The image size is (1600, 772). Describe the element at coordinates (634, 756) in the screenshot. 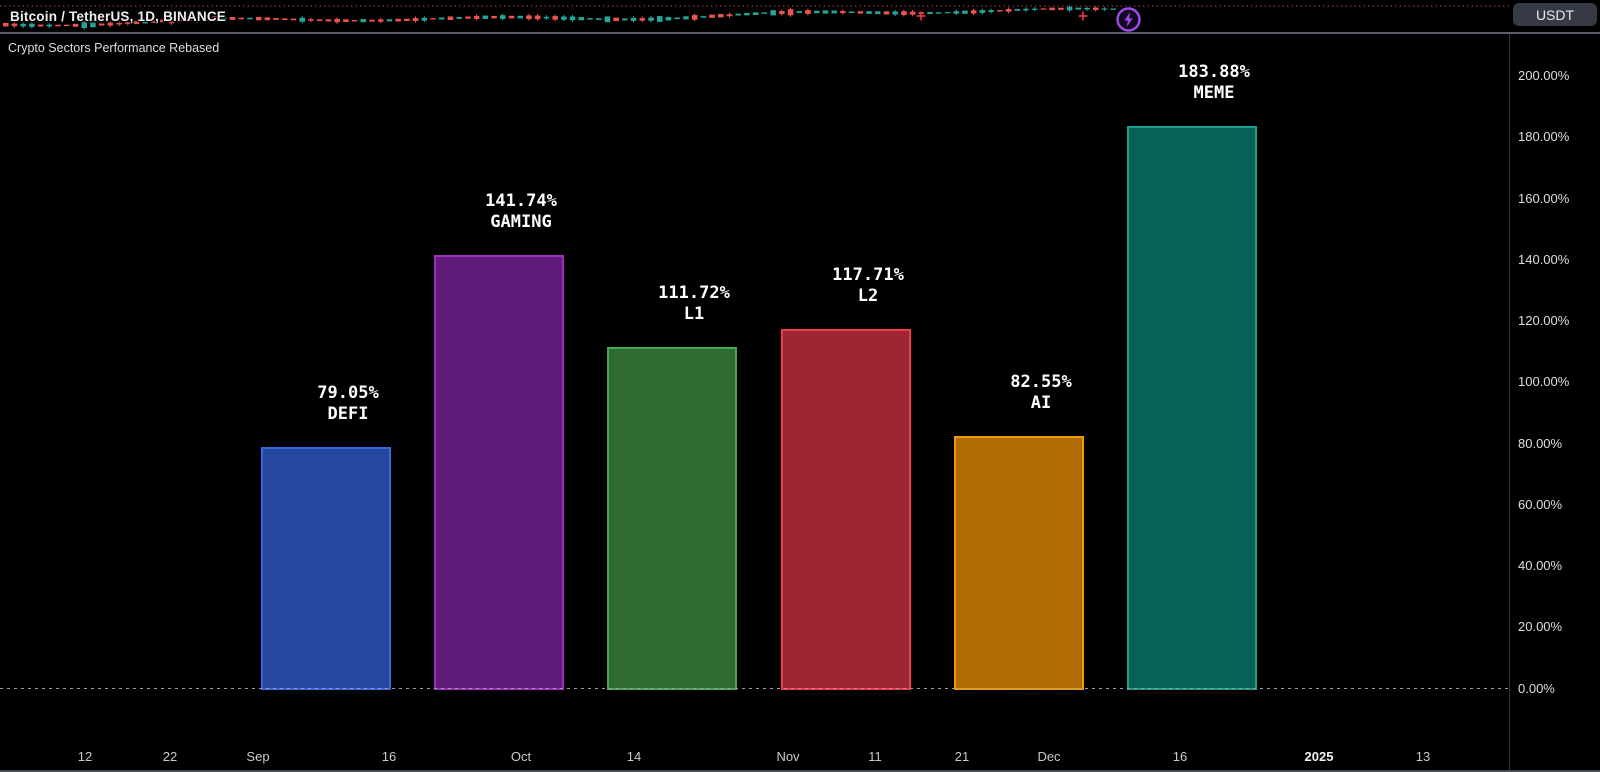

I see `time-axis-tick: 14` at that location.